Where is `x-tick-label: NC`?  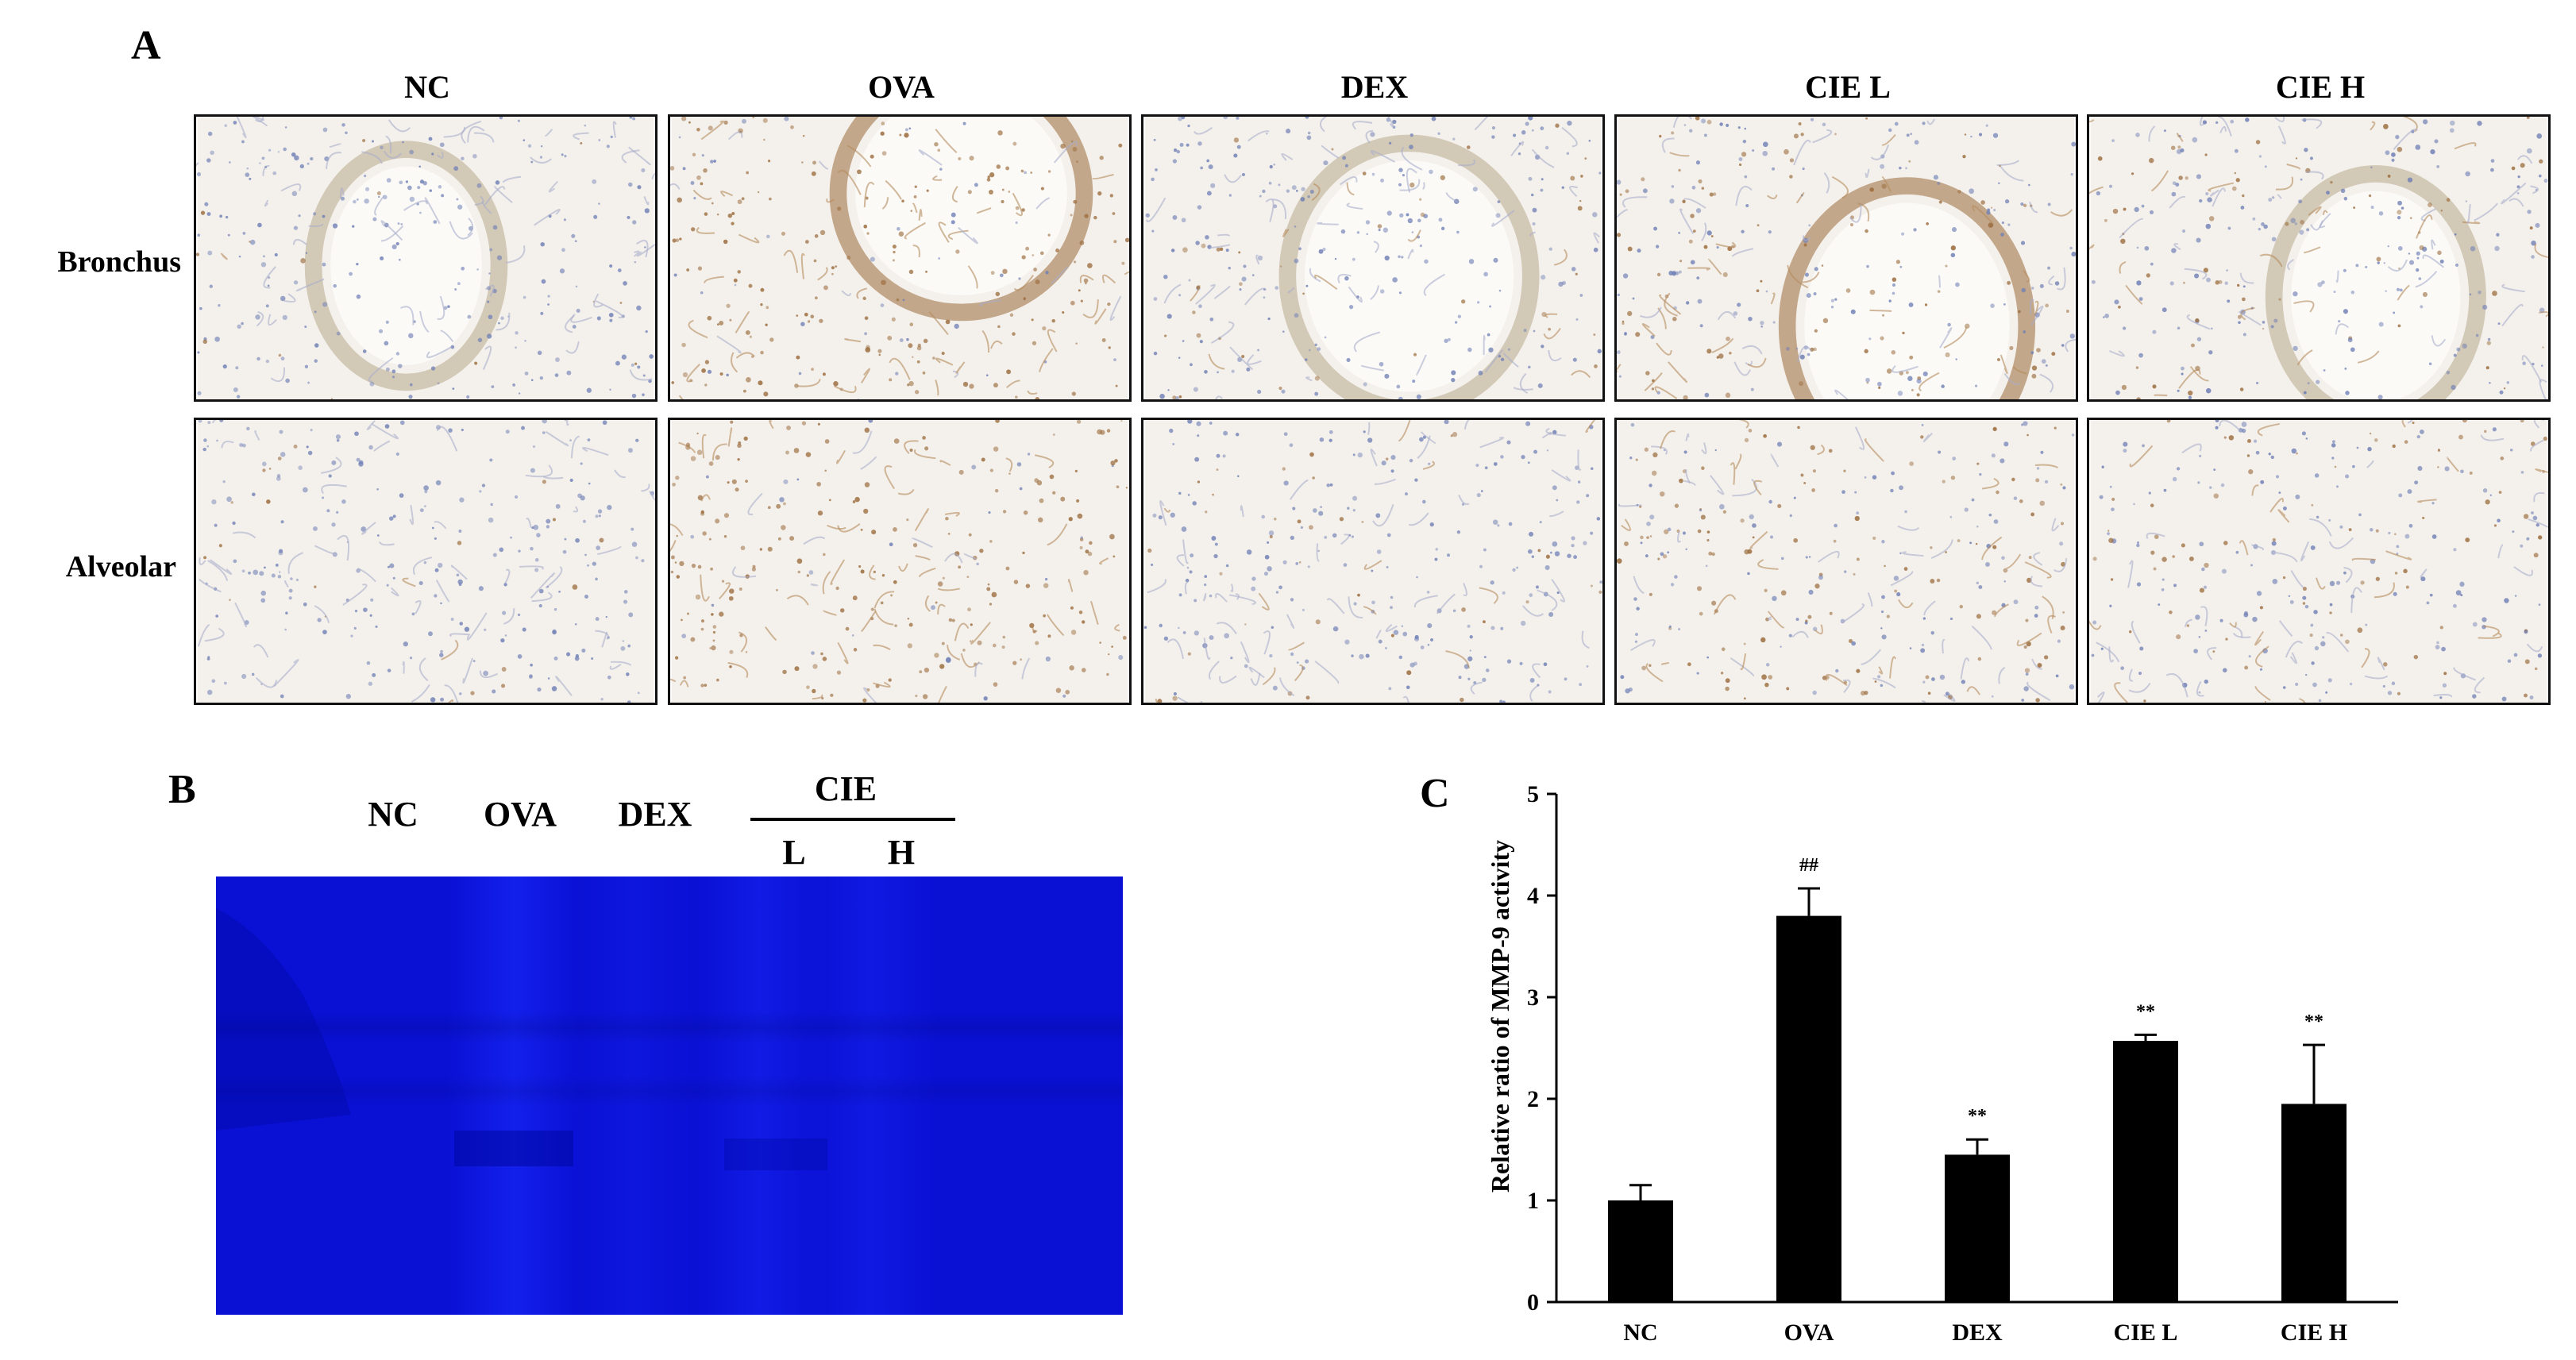 x-tick-label: NC is located at coordinates (1640, 1333).